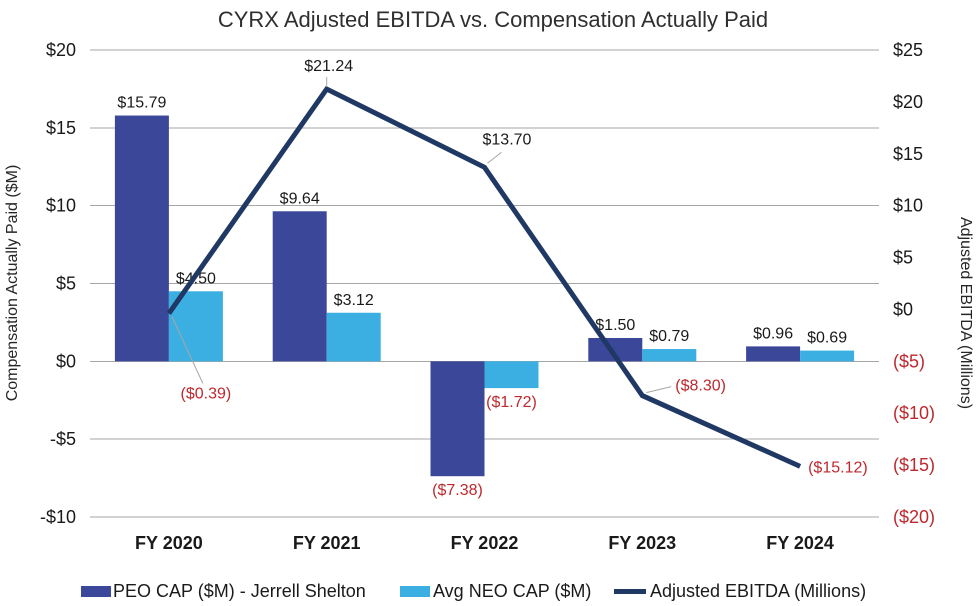  I want to click on bar-value-label: ($1.72), so click(511, 402).